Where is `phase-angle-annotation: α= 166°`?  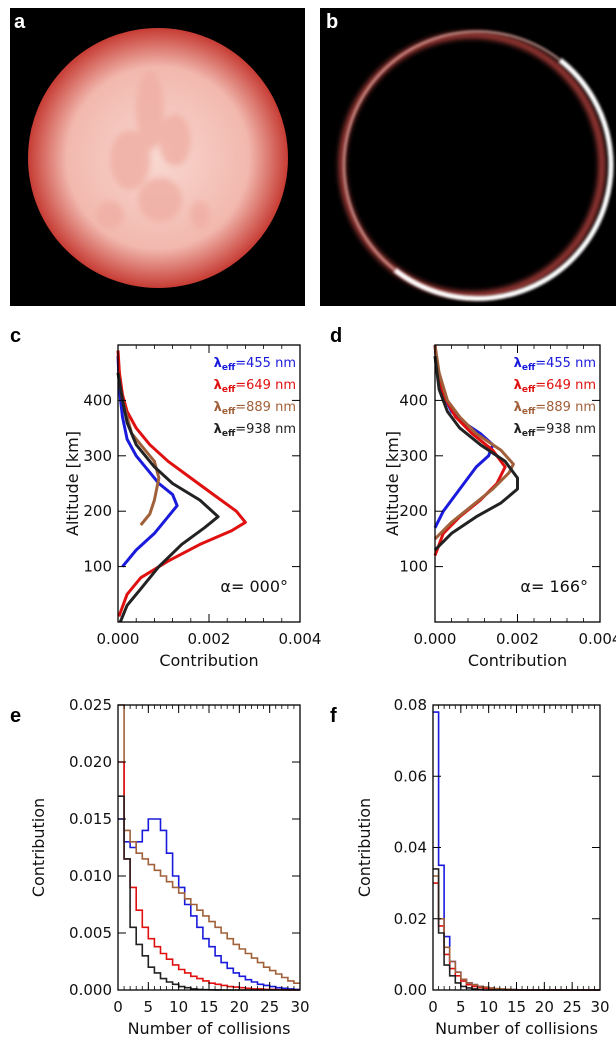 phase-angle-annotation: α= 166° is located at coordinates (554, 586).